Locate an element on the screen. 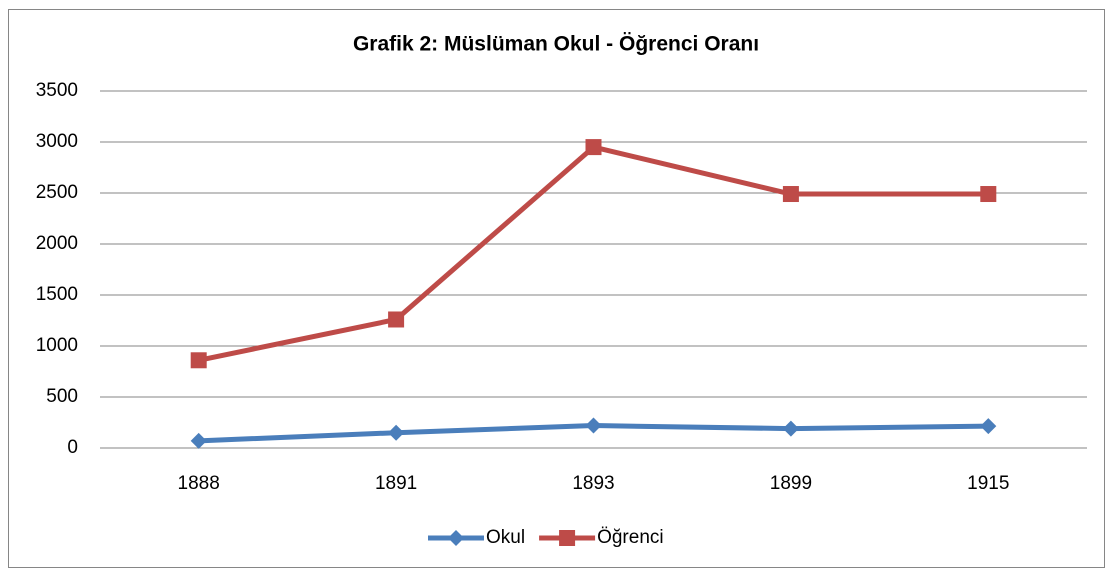 The width and height of the screenshot is (1113, 578). y-tick-label: 2000 is located at coordinates (57, 243).